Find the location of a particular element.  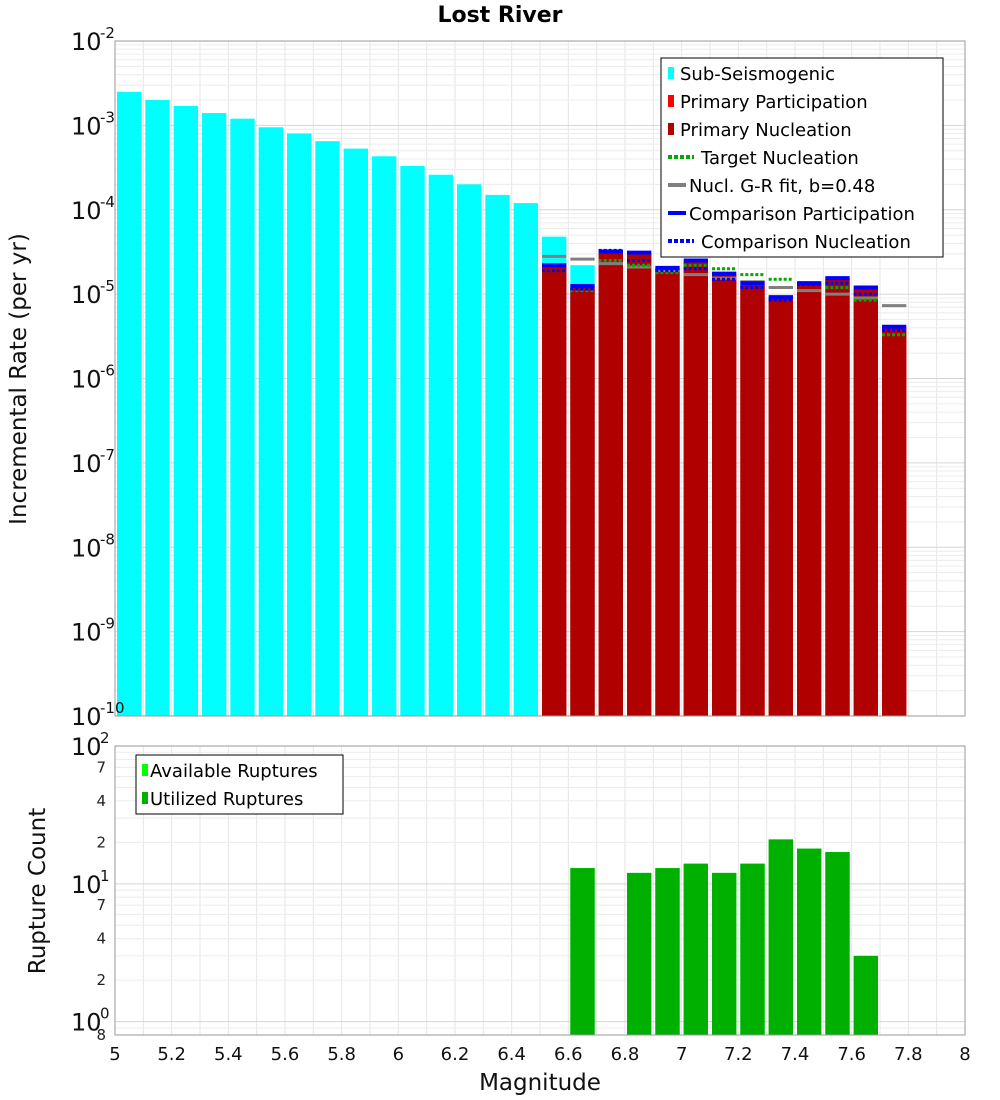

x-tick-label: 6 is located at coordinates (398, 1054).